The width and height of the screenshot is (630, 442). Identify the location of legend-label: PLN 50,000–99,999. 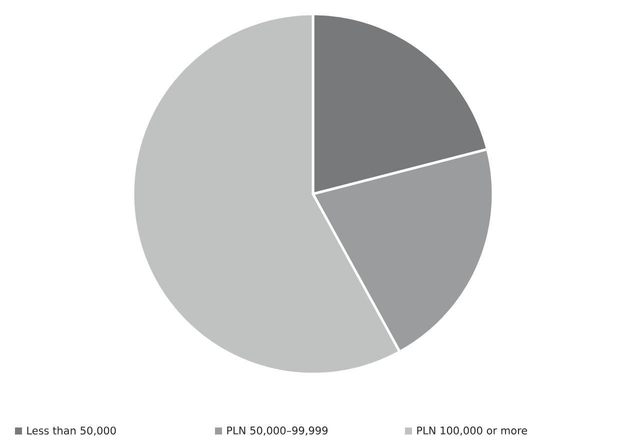
(277, 431).